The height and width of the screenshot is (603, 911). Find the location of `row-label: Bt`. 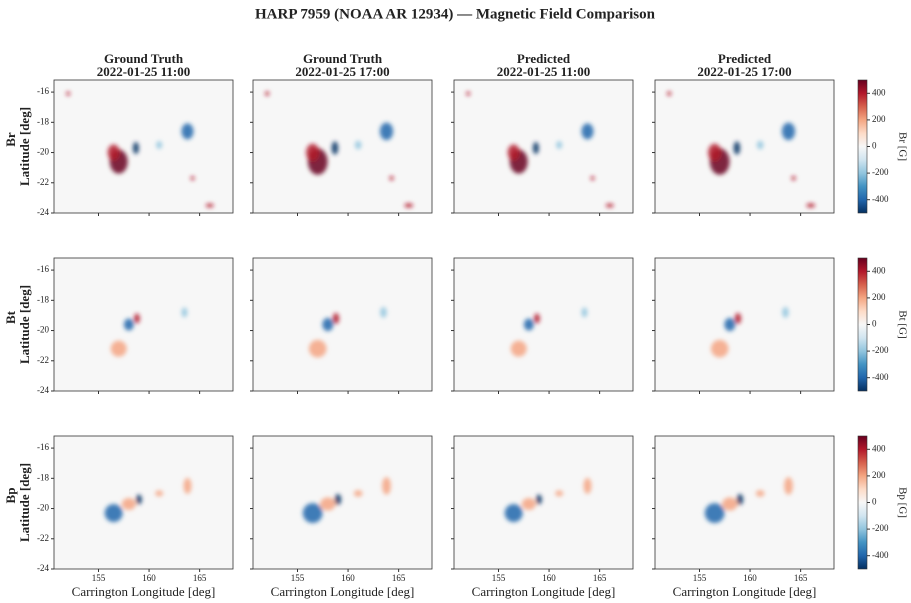

row-label: Bt is located at coordinates (10, 317).